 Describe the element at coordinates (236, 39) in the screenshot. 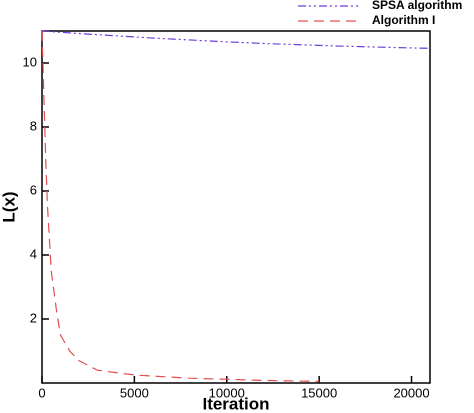

I see `series-line` at that location.